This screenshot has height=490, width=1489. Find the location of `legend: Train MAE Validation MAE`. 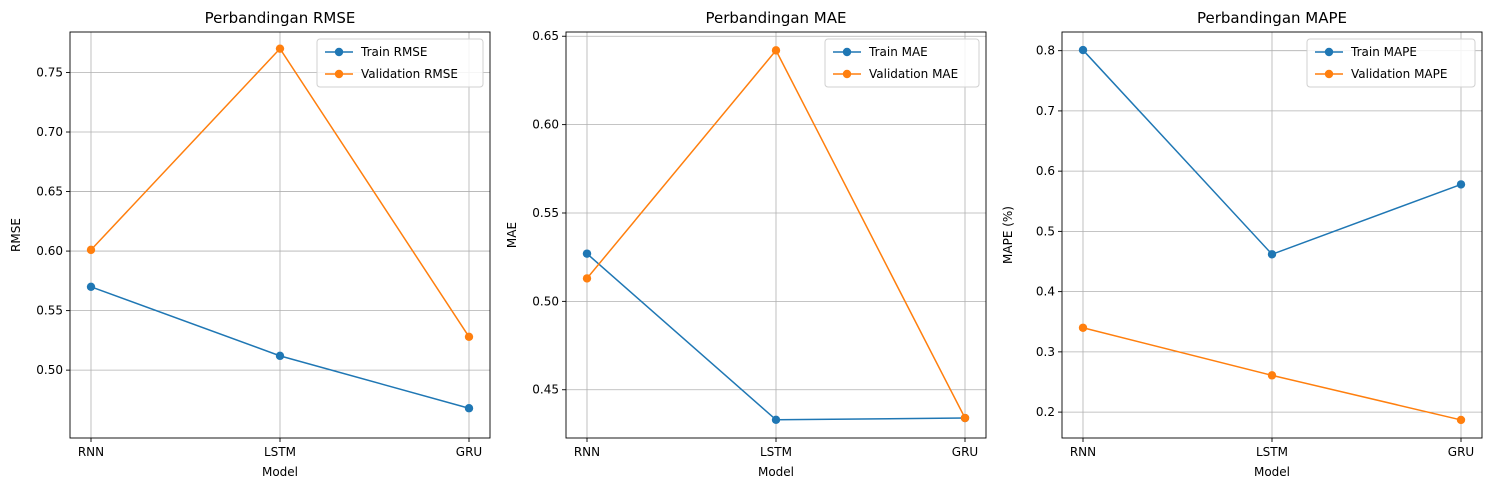

legend: Train MAE Validation MAE is located at coordinates (902, 63).